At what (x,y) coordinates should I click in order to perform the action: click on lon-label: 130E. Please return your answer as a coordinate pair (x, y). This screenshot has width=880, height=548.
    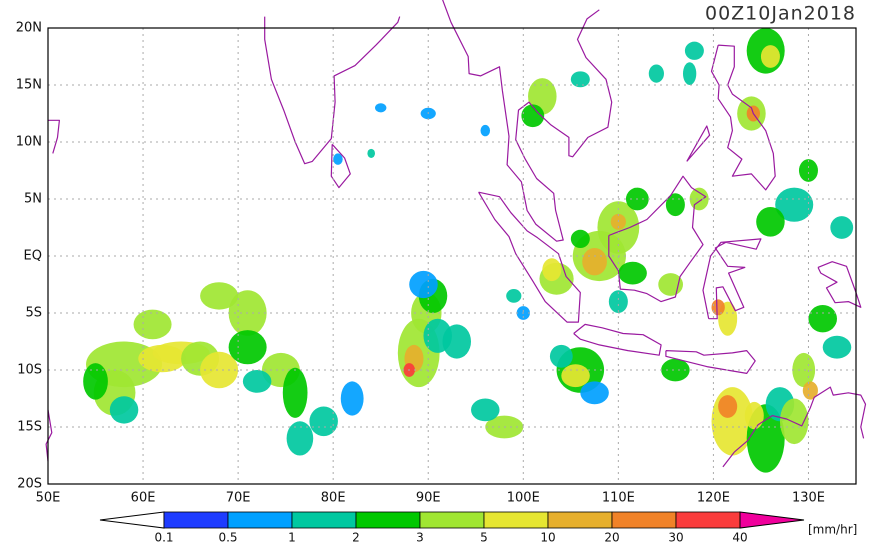
    Looking at the image, I should click on (808, 498).